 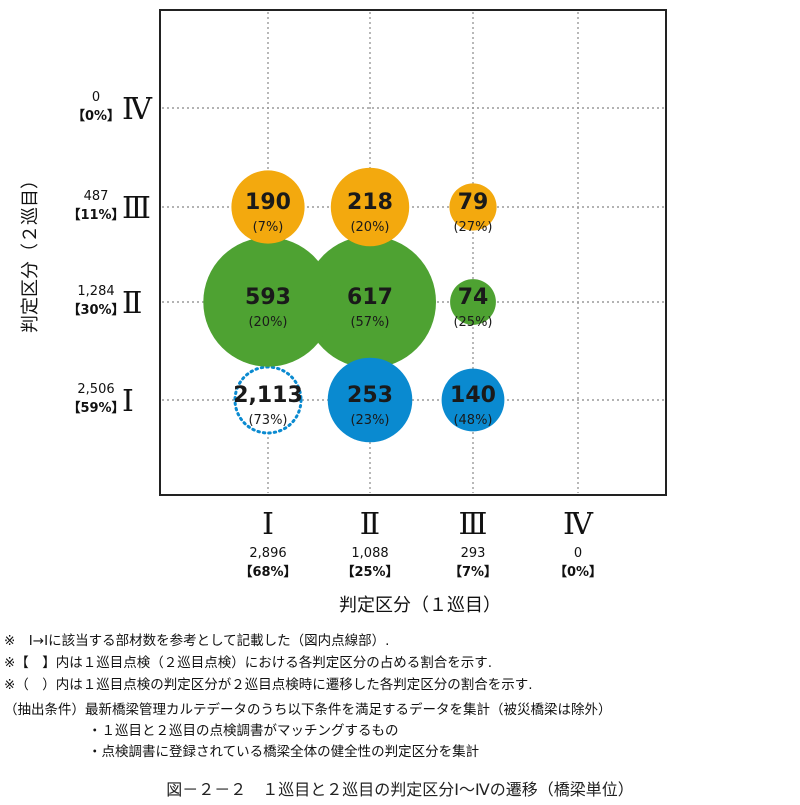 What do you see at coordinates (370, 202) in the screenshot?
I see `bubble-value-label: 218` at bounding box center [370, 202].